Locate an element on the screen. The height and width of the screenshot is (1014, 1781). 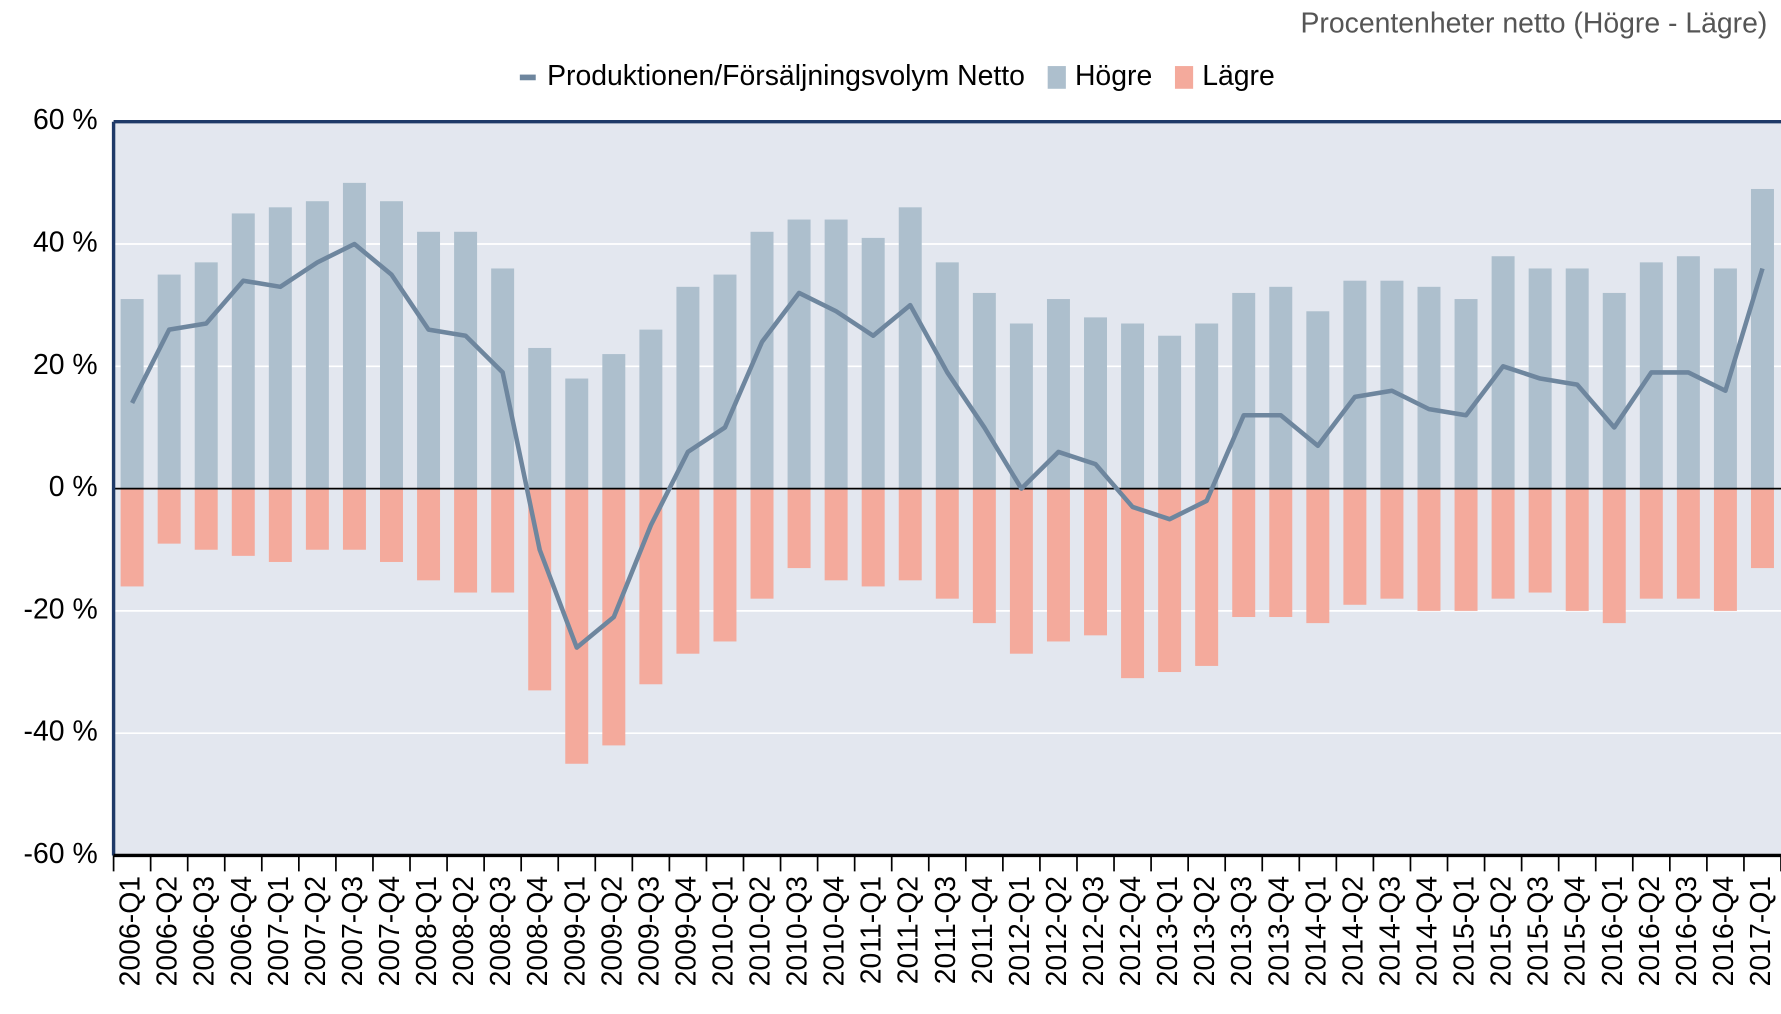
x-tick-label: 2016-Q2 is located at coordinates (1650, 931).